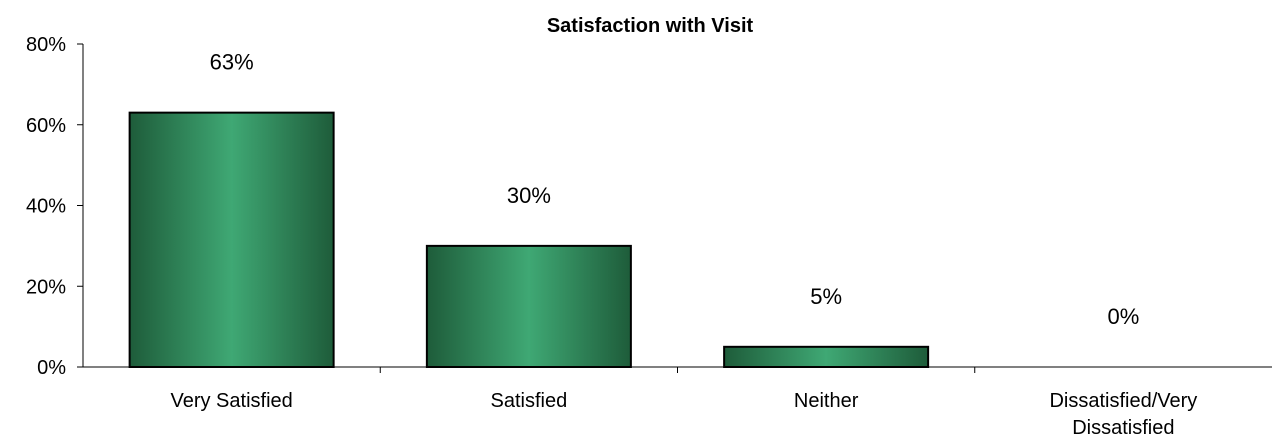  What do you see at coordinates (46, 287) in the screenshot?
I see `y-tick-label: 20%` at bounding box center [46, 287].